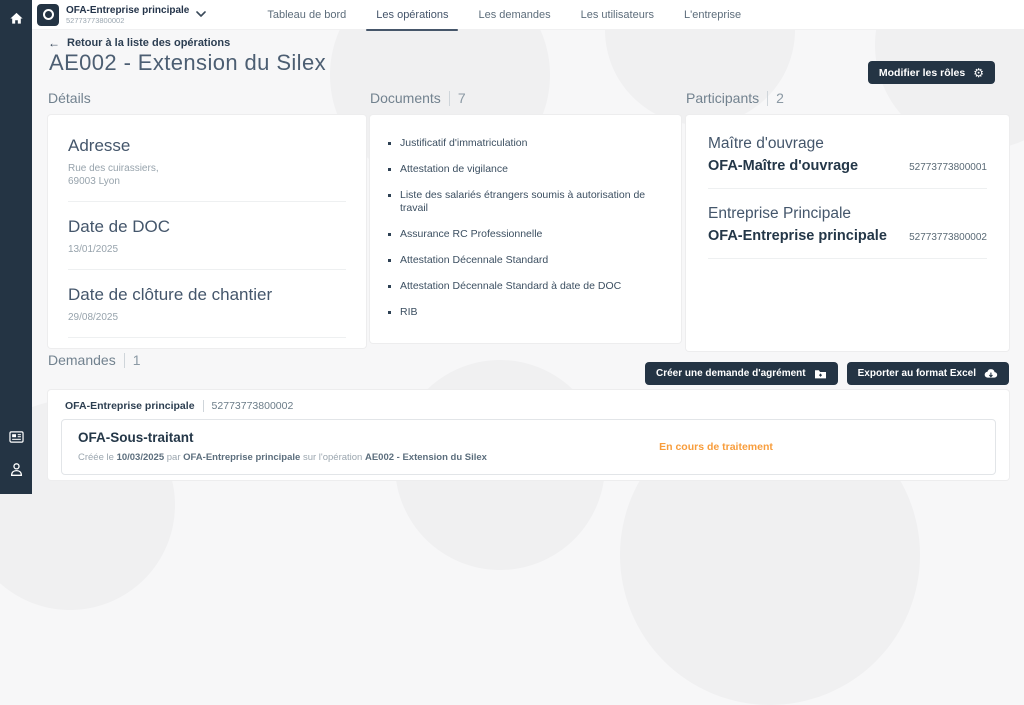 The image size is (1024, 705). What do you see at coordinates (16, 247) in the screenshot?
I see `left-sidebar` at bounding box center [16, 247].